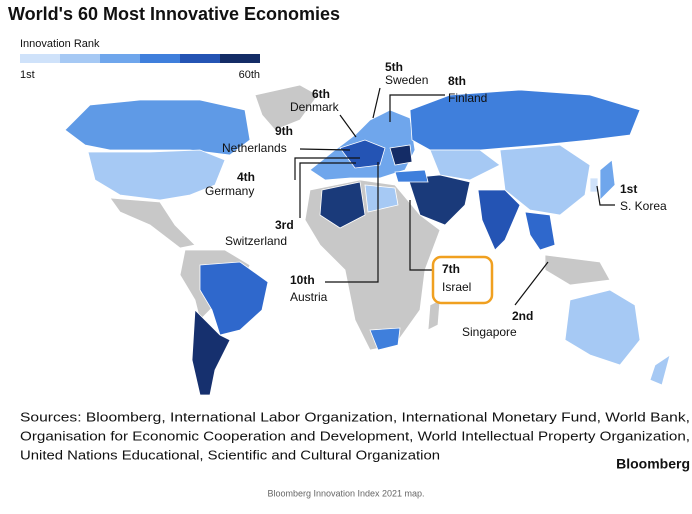 Image resolution: width=692 pixels, height=514 pixels. What do you see at coordinates (489, 332) in the screenshot?
I see `country-label: Singapore` at bounding box center [489, 332].